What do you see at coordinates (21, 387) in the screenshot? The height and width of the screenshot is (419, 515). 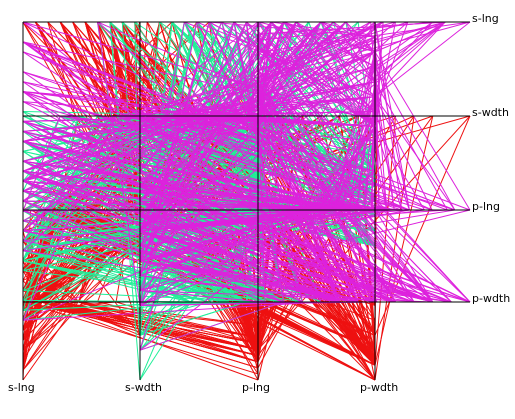 I see `bottom-label-s-lng: s-lng` at bounding box center [21, 387].